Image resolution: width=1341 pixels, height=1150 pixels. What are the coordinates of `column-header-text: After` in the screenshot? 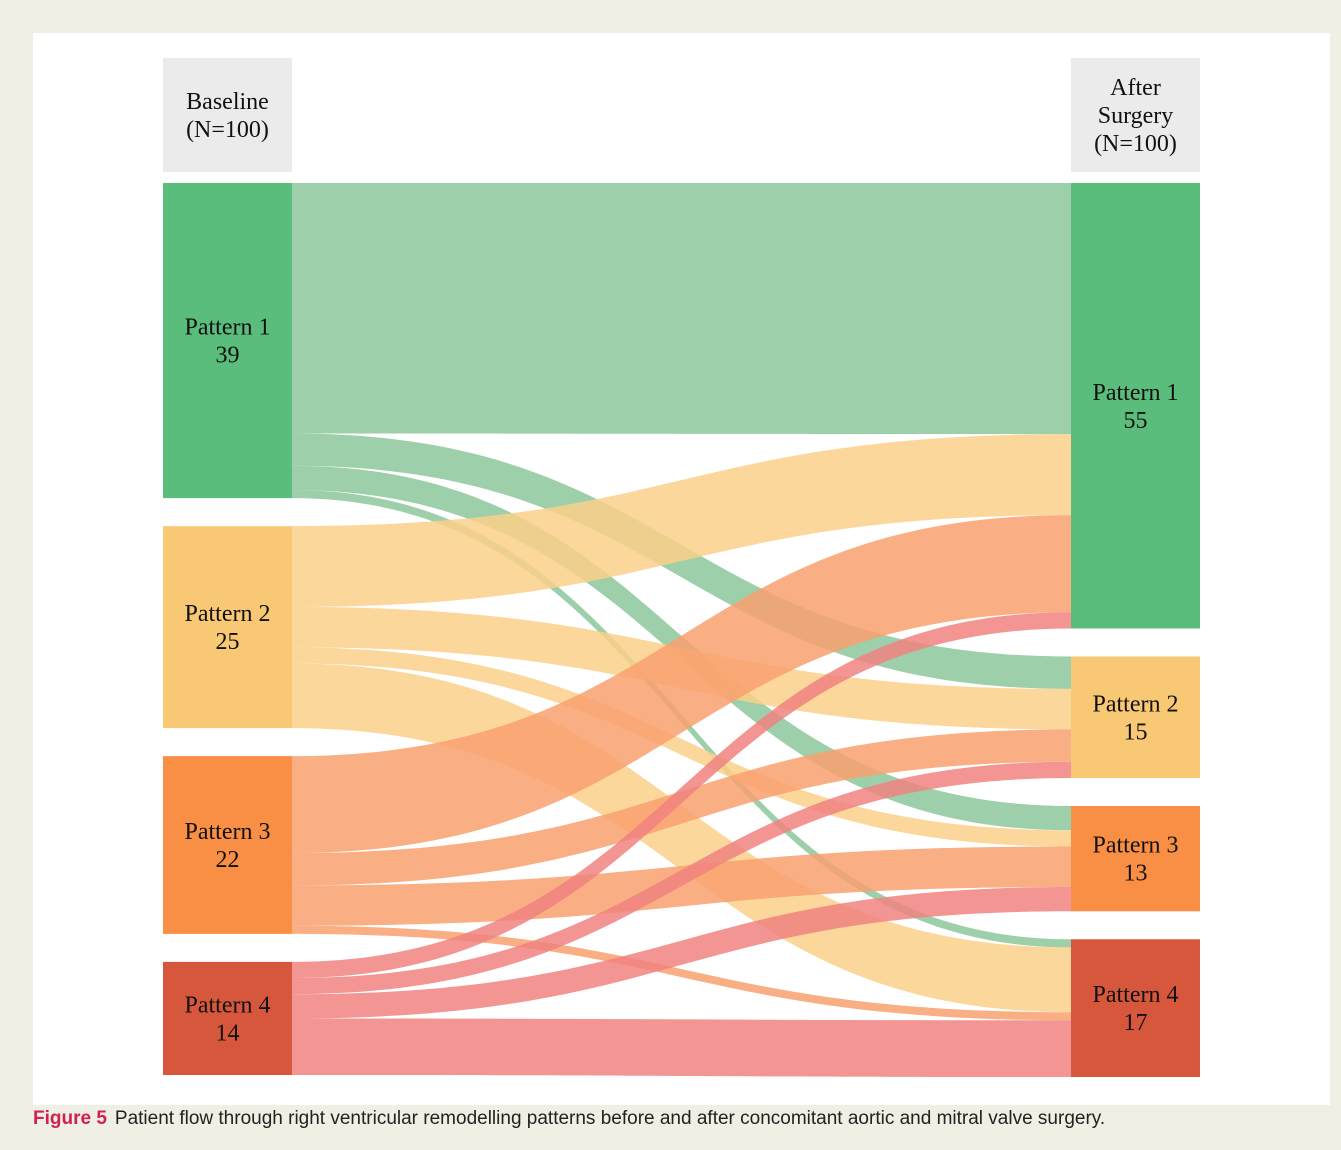 It's located at (1135, 88).